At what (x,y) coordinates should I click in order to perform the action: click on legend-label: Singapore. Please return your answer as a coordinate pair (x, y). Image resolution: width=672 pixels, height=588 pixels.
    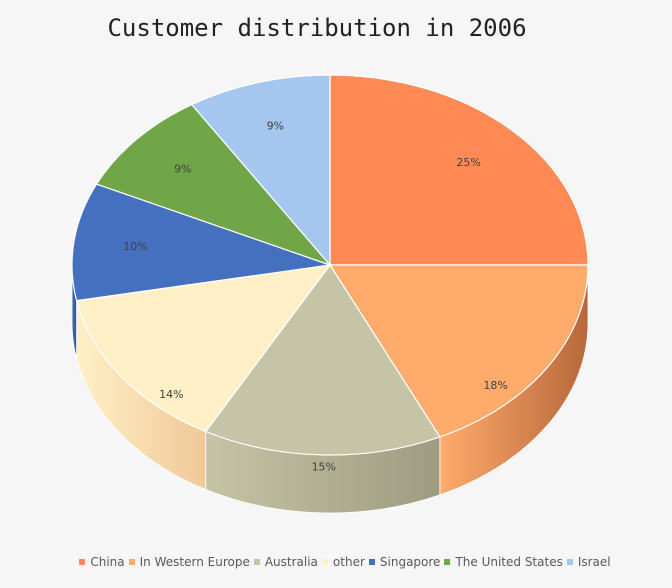
    Looking at the image, I should click on (410, 562).